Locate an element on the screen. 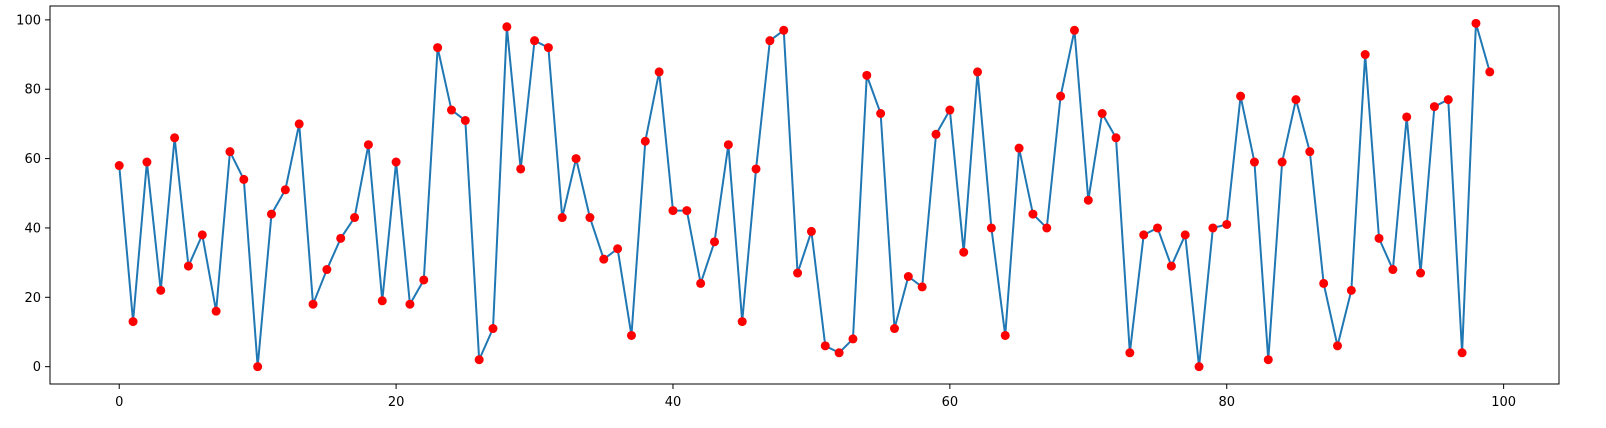  x-tick-label: 40 is located at coordinates (673, 402).